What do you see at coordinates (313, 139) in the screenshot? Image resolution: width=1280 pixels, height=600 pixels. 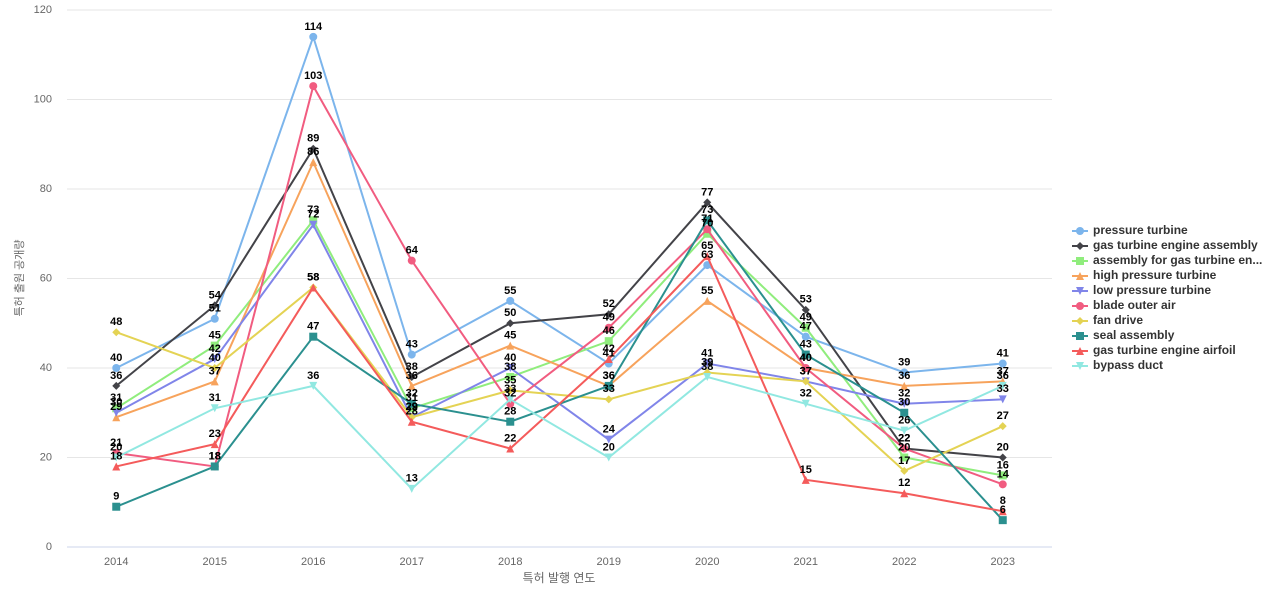 I see `data-label: 89` at bounding box center [313, 139].